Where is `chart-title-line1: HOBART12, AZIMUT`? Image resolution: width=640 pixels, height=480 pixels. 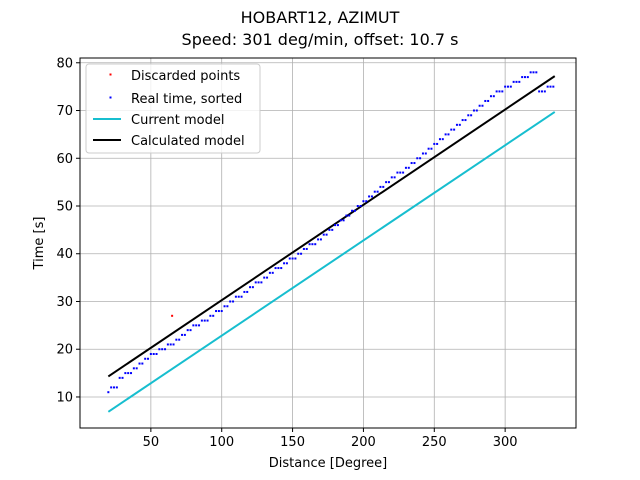 chart-title-line1: HOBART12, AZIMUT is located at coordinates (320, 17).